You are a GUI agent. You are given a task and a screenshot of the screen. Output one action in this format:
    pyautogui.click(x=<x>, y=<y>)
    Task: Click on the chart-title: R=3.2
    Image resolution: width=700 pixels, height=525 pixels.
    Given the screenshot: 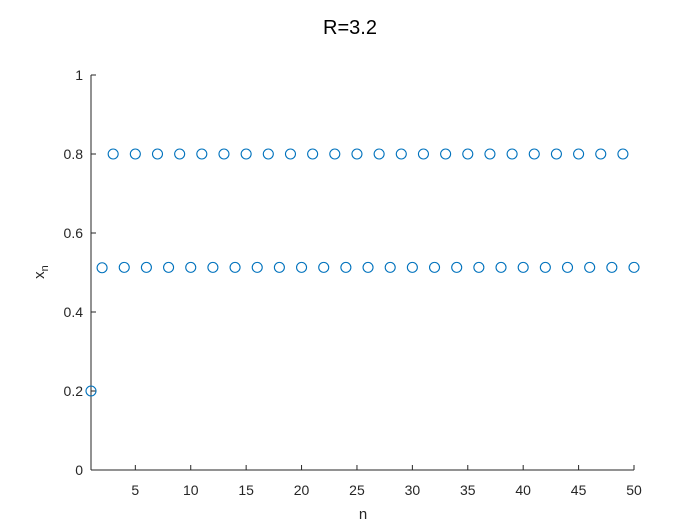 What is the action you would take?
    pyautogui.click(x=350, y=28)
    